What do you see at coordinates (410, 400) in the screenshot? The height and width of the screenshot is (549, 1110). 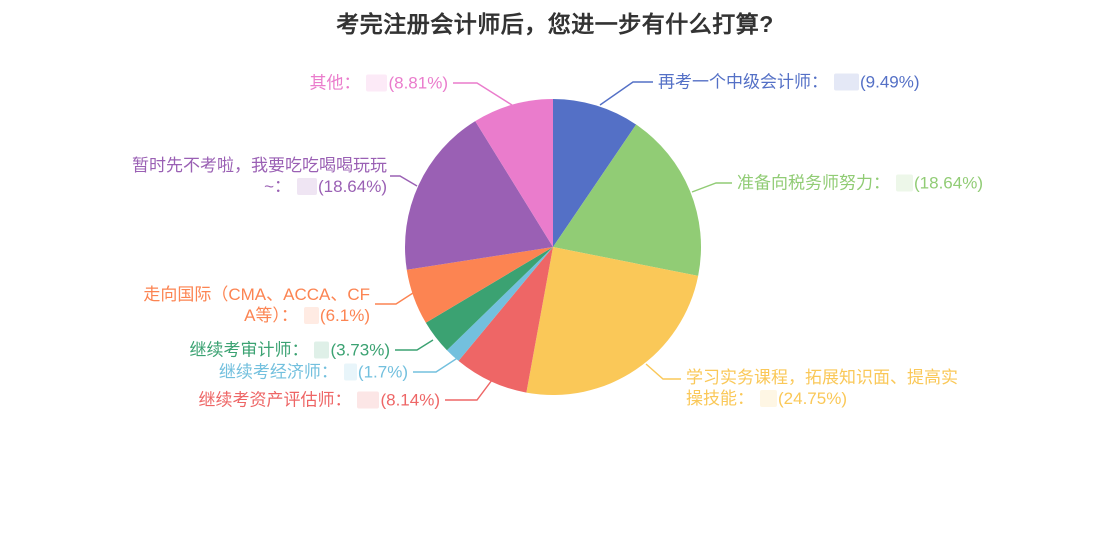 I see `slice-percent-text: (8.14%)` at bounding box center [410, 400].